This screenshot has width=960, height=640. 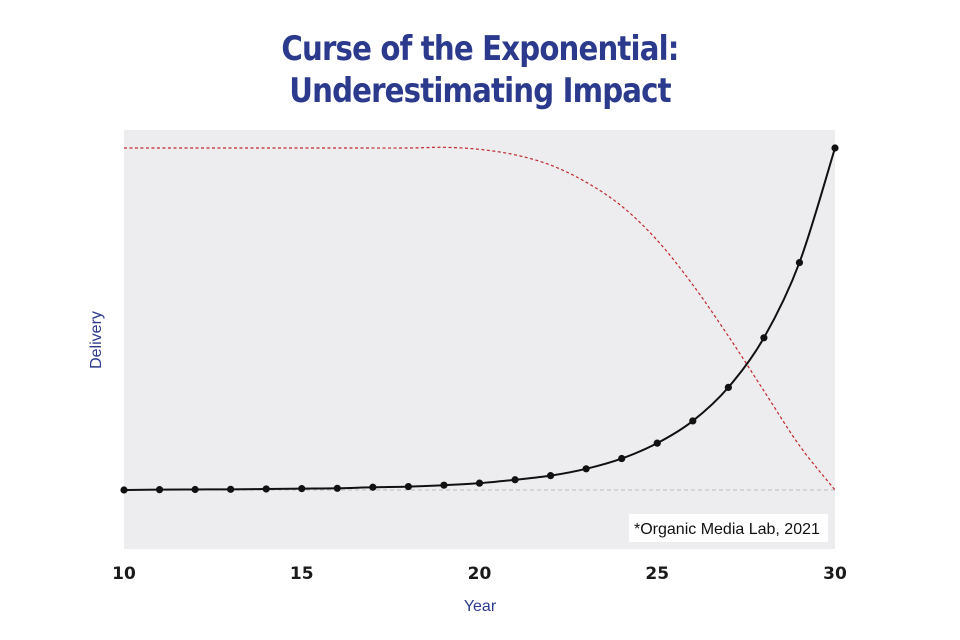 What do you see at coordinates (480, 91) in the screenshot?
I see `chart-title-line-2: Underestimating Impact` at bounding box center [480, 91].